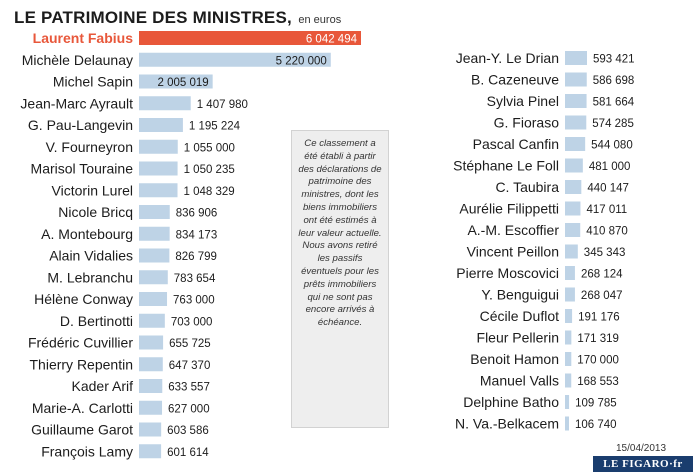 This screenshot has width=700, height=474. I want to click on bar-value-label: 647 370, so click(190, 366).